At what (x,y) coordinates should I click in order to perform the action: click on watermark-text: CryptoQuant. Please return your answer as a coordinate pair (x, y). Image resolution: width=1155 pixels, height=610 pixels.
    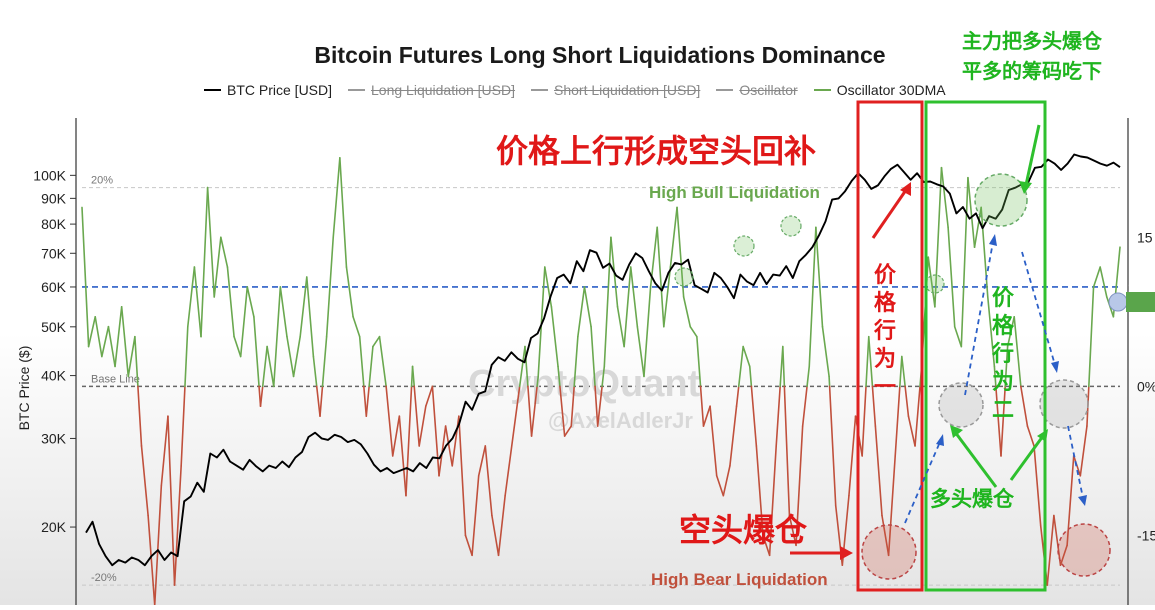
    Looking at the image, I should click on (584, 384).